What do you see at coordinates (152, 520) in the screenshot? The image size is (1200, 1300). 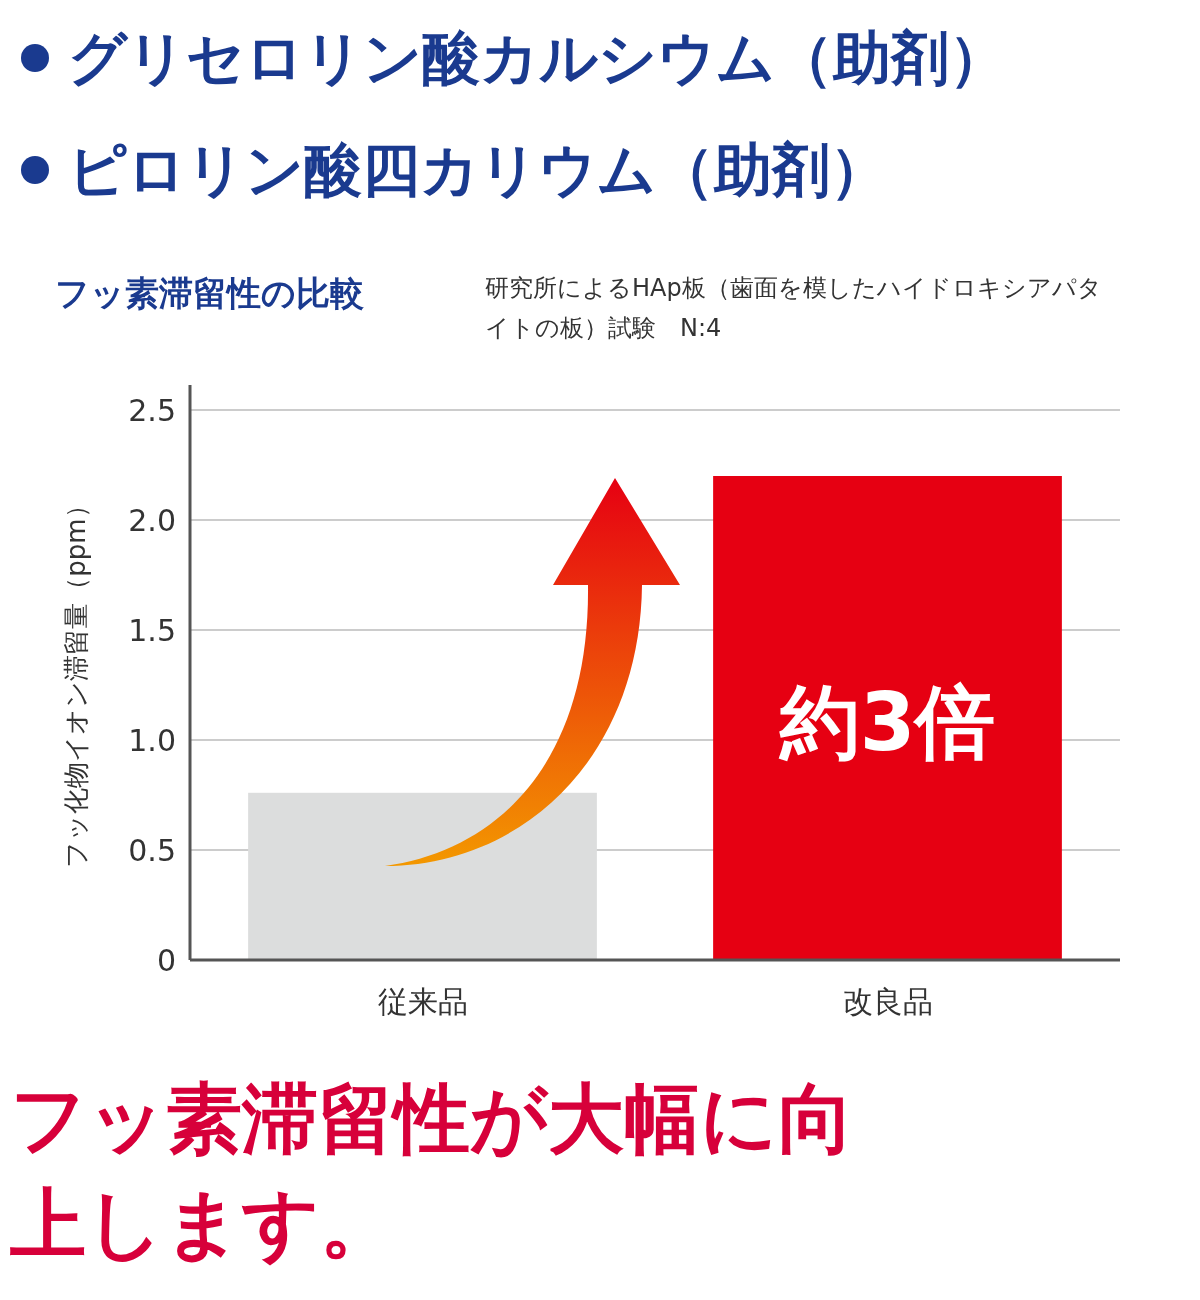 I see `y-tick-label: 2.0` at bounding box center [152, 520].